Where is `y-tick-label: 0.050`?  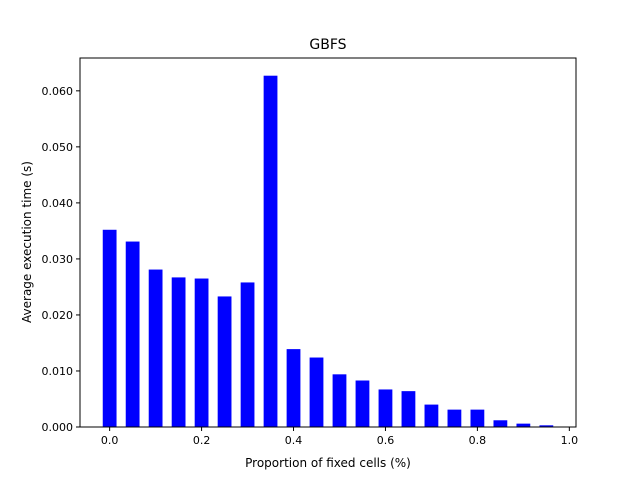
y-tick-label: 0.050 is located at coordinates (58, 147).